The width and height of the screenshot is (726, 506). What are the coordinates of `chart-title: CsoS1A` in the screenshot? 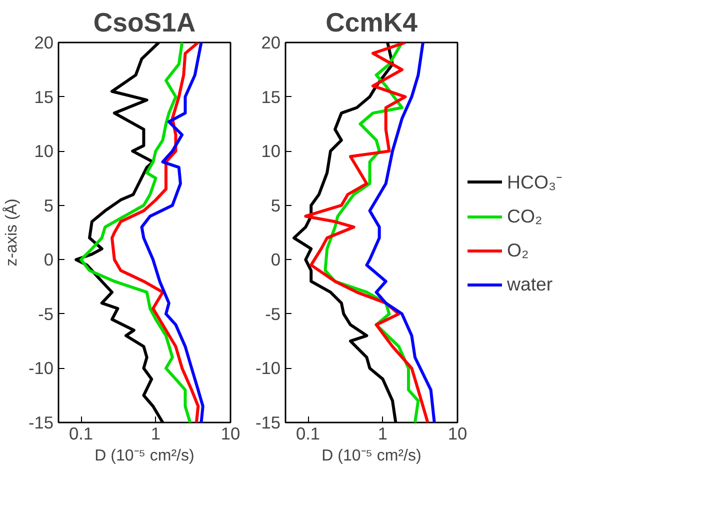 It's located at (144, 23).